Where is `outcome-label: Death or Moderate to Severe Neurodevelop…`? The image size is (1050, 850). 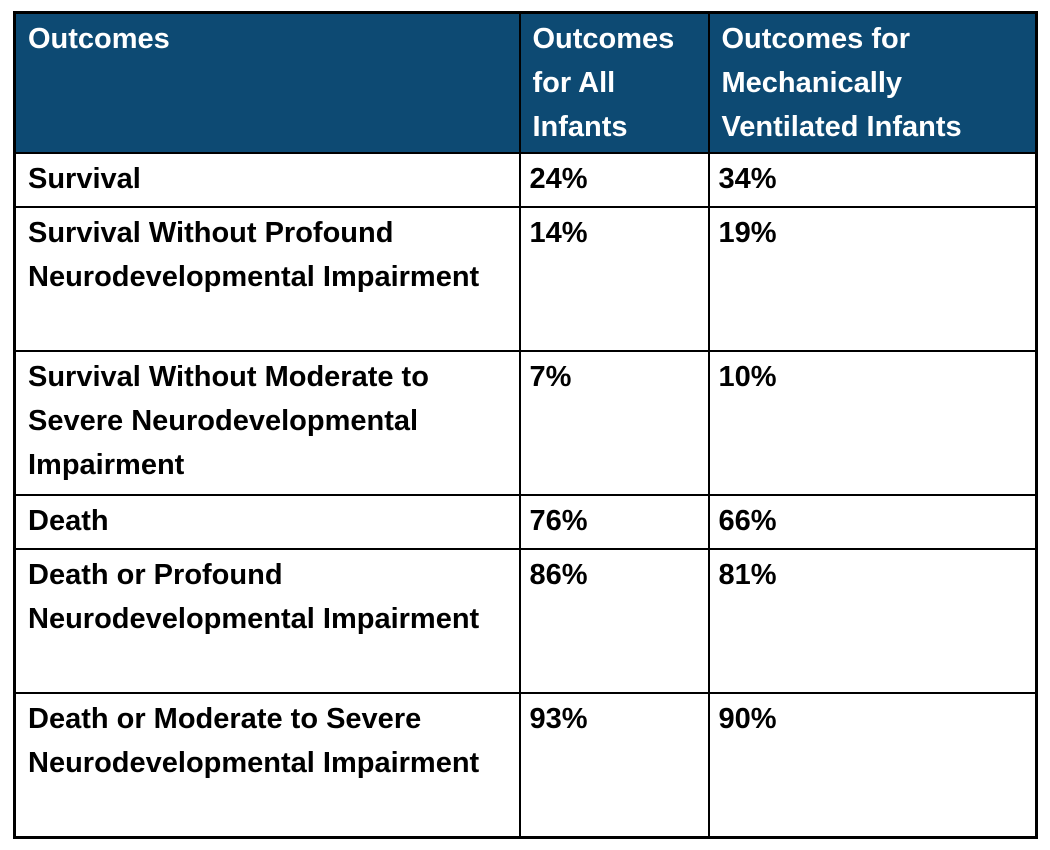 outcome-label: Death or Moderate to Severe Neurodevelop… is located at coordinates (267, 765).